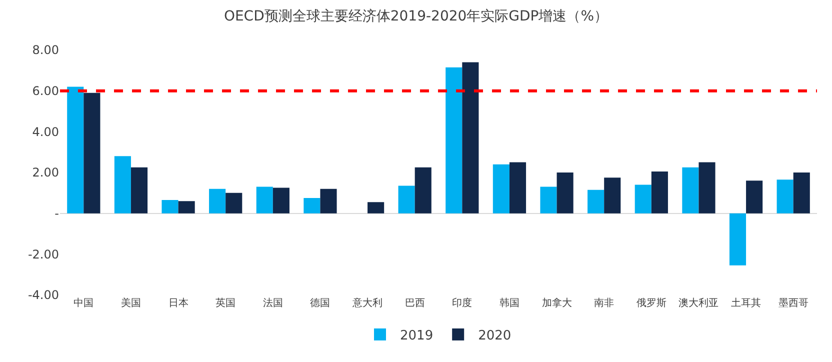 This screenshot has width=832, height=362. What do you see at coordinates (417, 336) in the screenshot?
I see `legend-label: 2019` at bounding box center [417, 336].